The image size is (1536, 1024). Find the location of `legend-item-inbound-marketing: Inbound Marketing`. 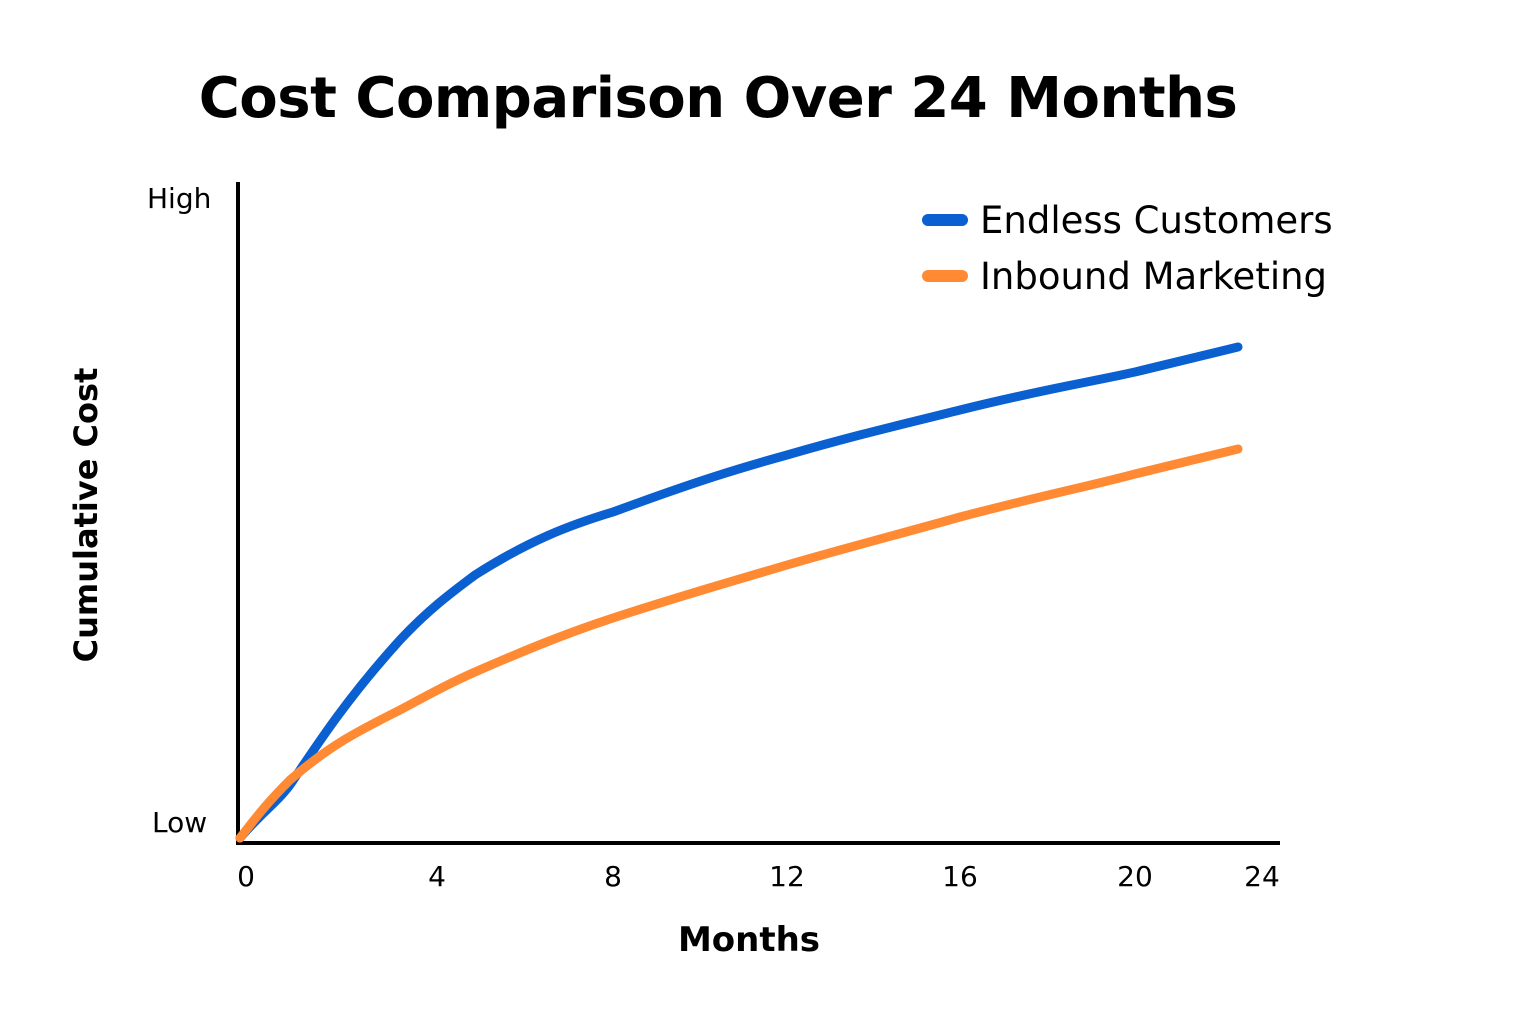

legend-item-inbound-marketing: Inbound Marketing is located at coordinates (1127, 276).